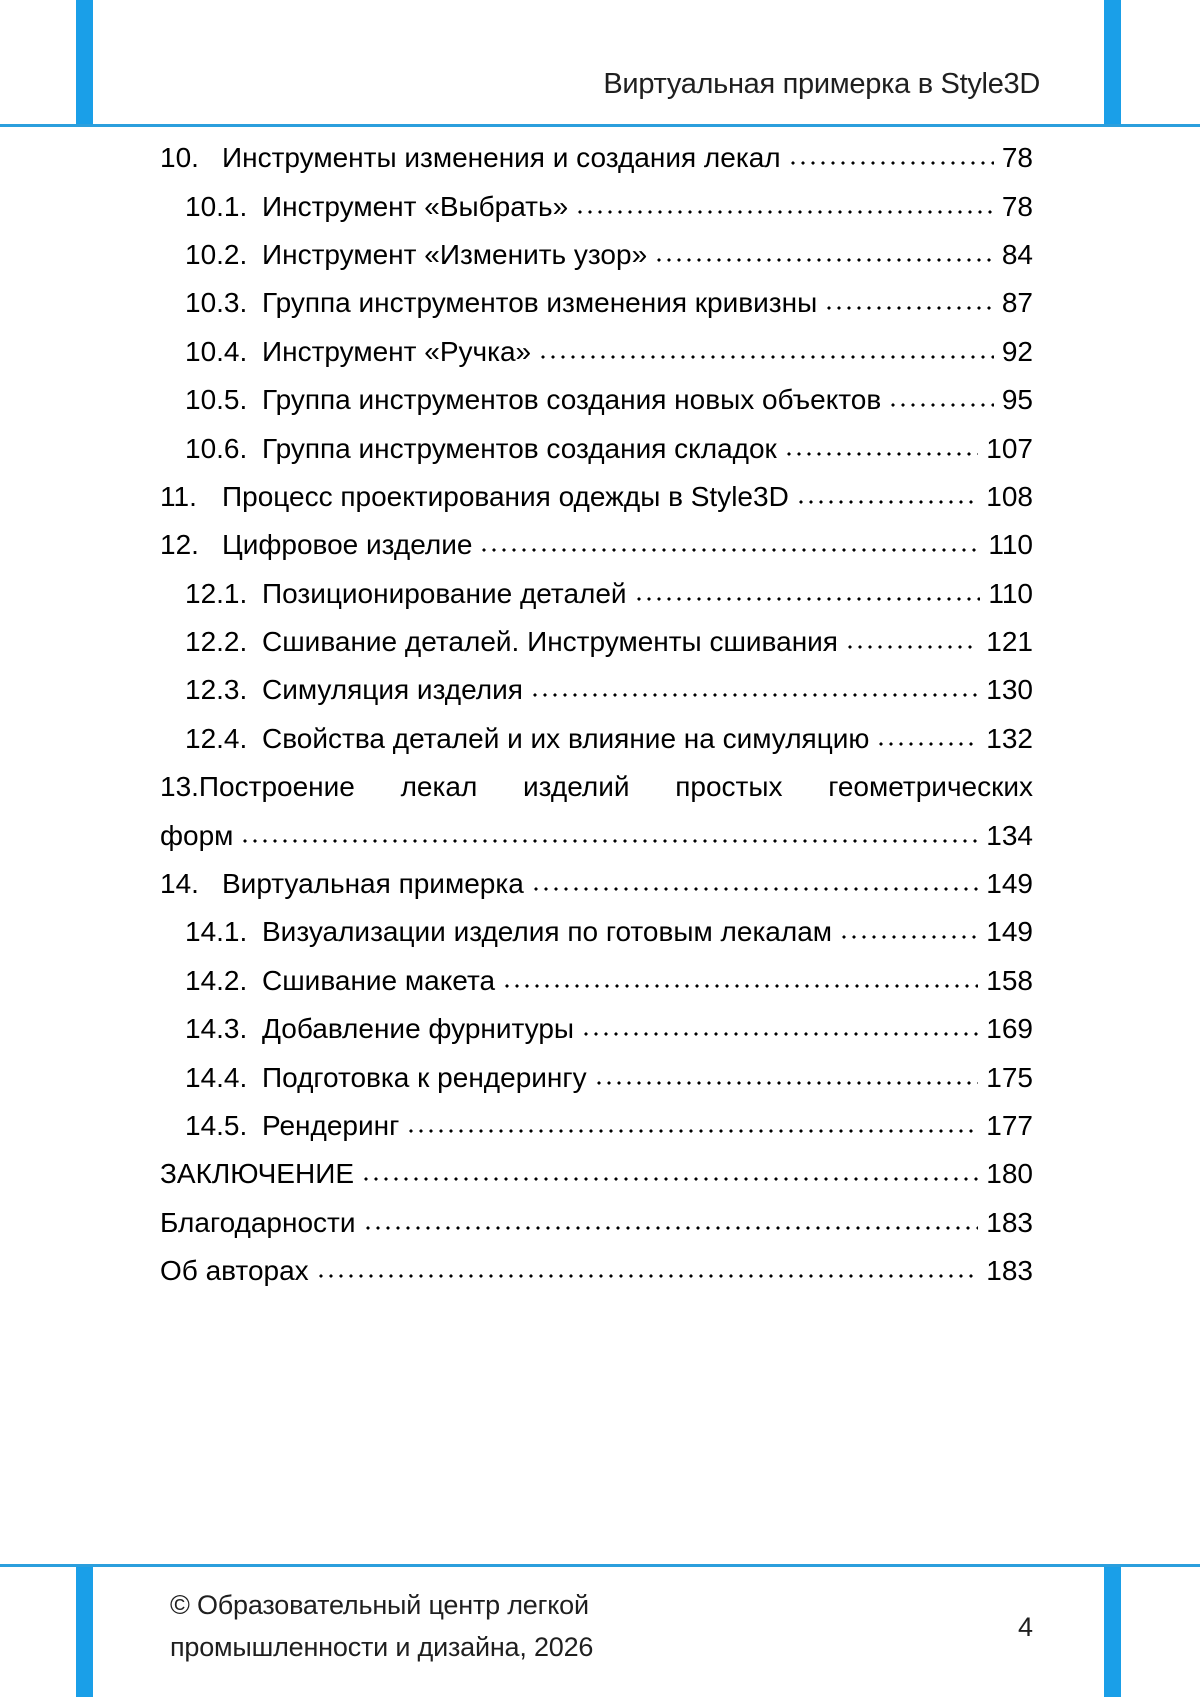  I want to click on toc-entry-page: 180, so click(1009, 1174).